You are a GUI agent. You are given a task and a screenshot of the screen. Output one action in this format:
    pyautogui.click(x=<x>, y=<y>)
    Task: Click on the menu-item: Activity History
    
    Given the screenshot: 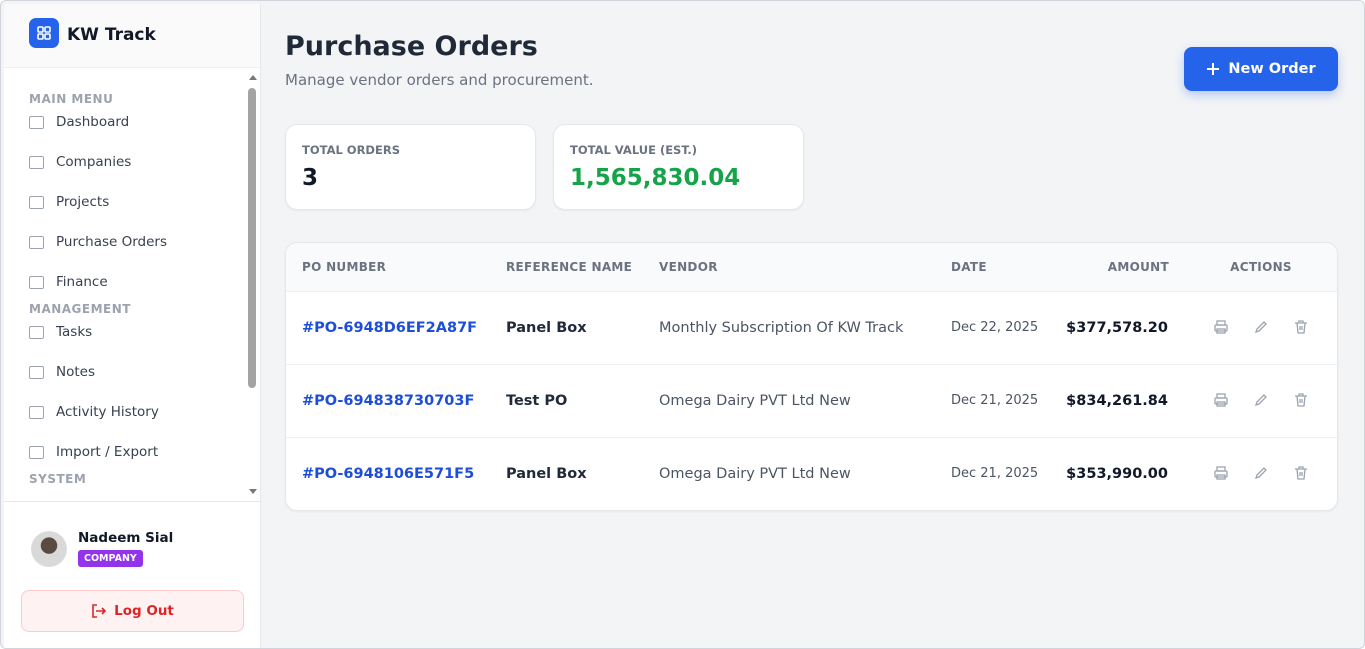 What is the action you would take?
    pyautogui.click(x=94, y=412)
    